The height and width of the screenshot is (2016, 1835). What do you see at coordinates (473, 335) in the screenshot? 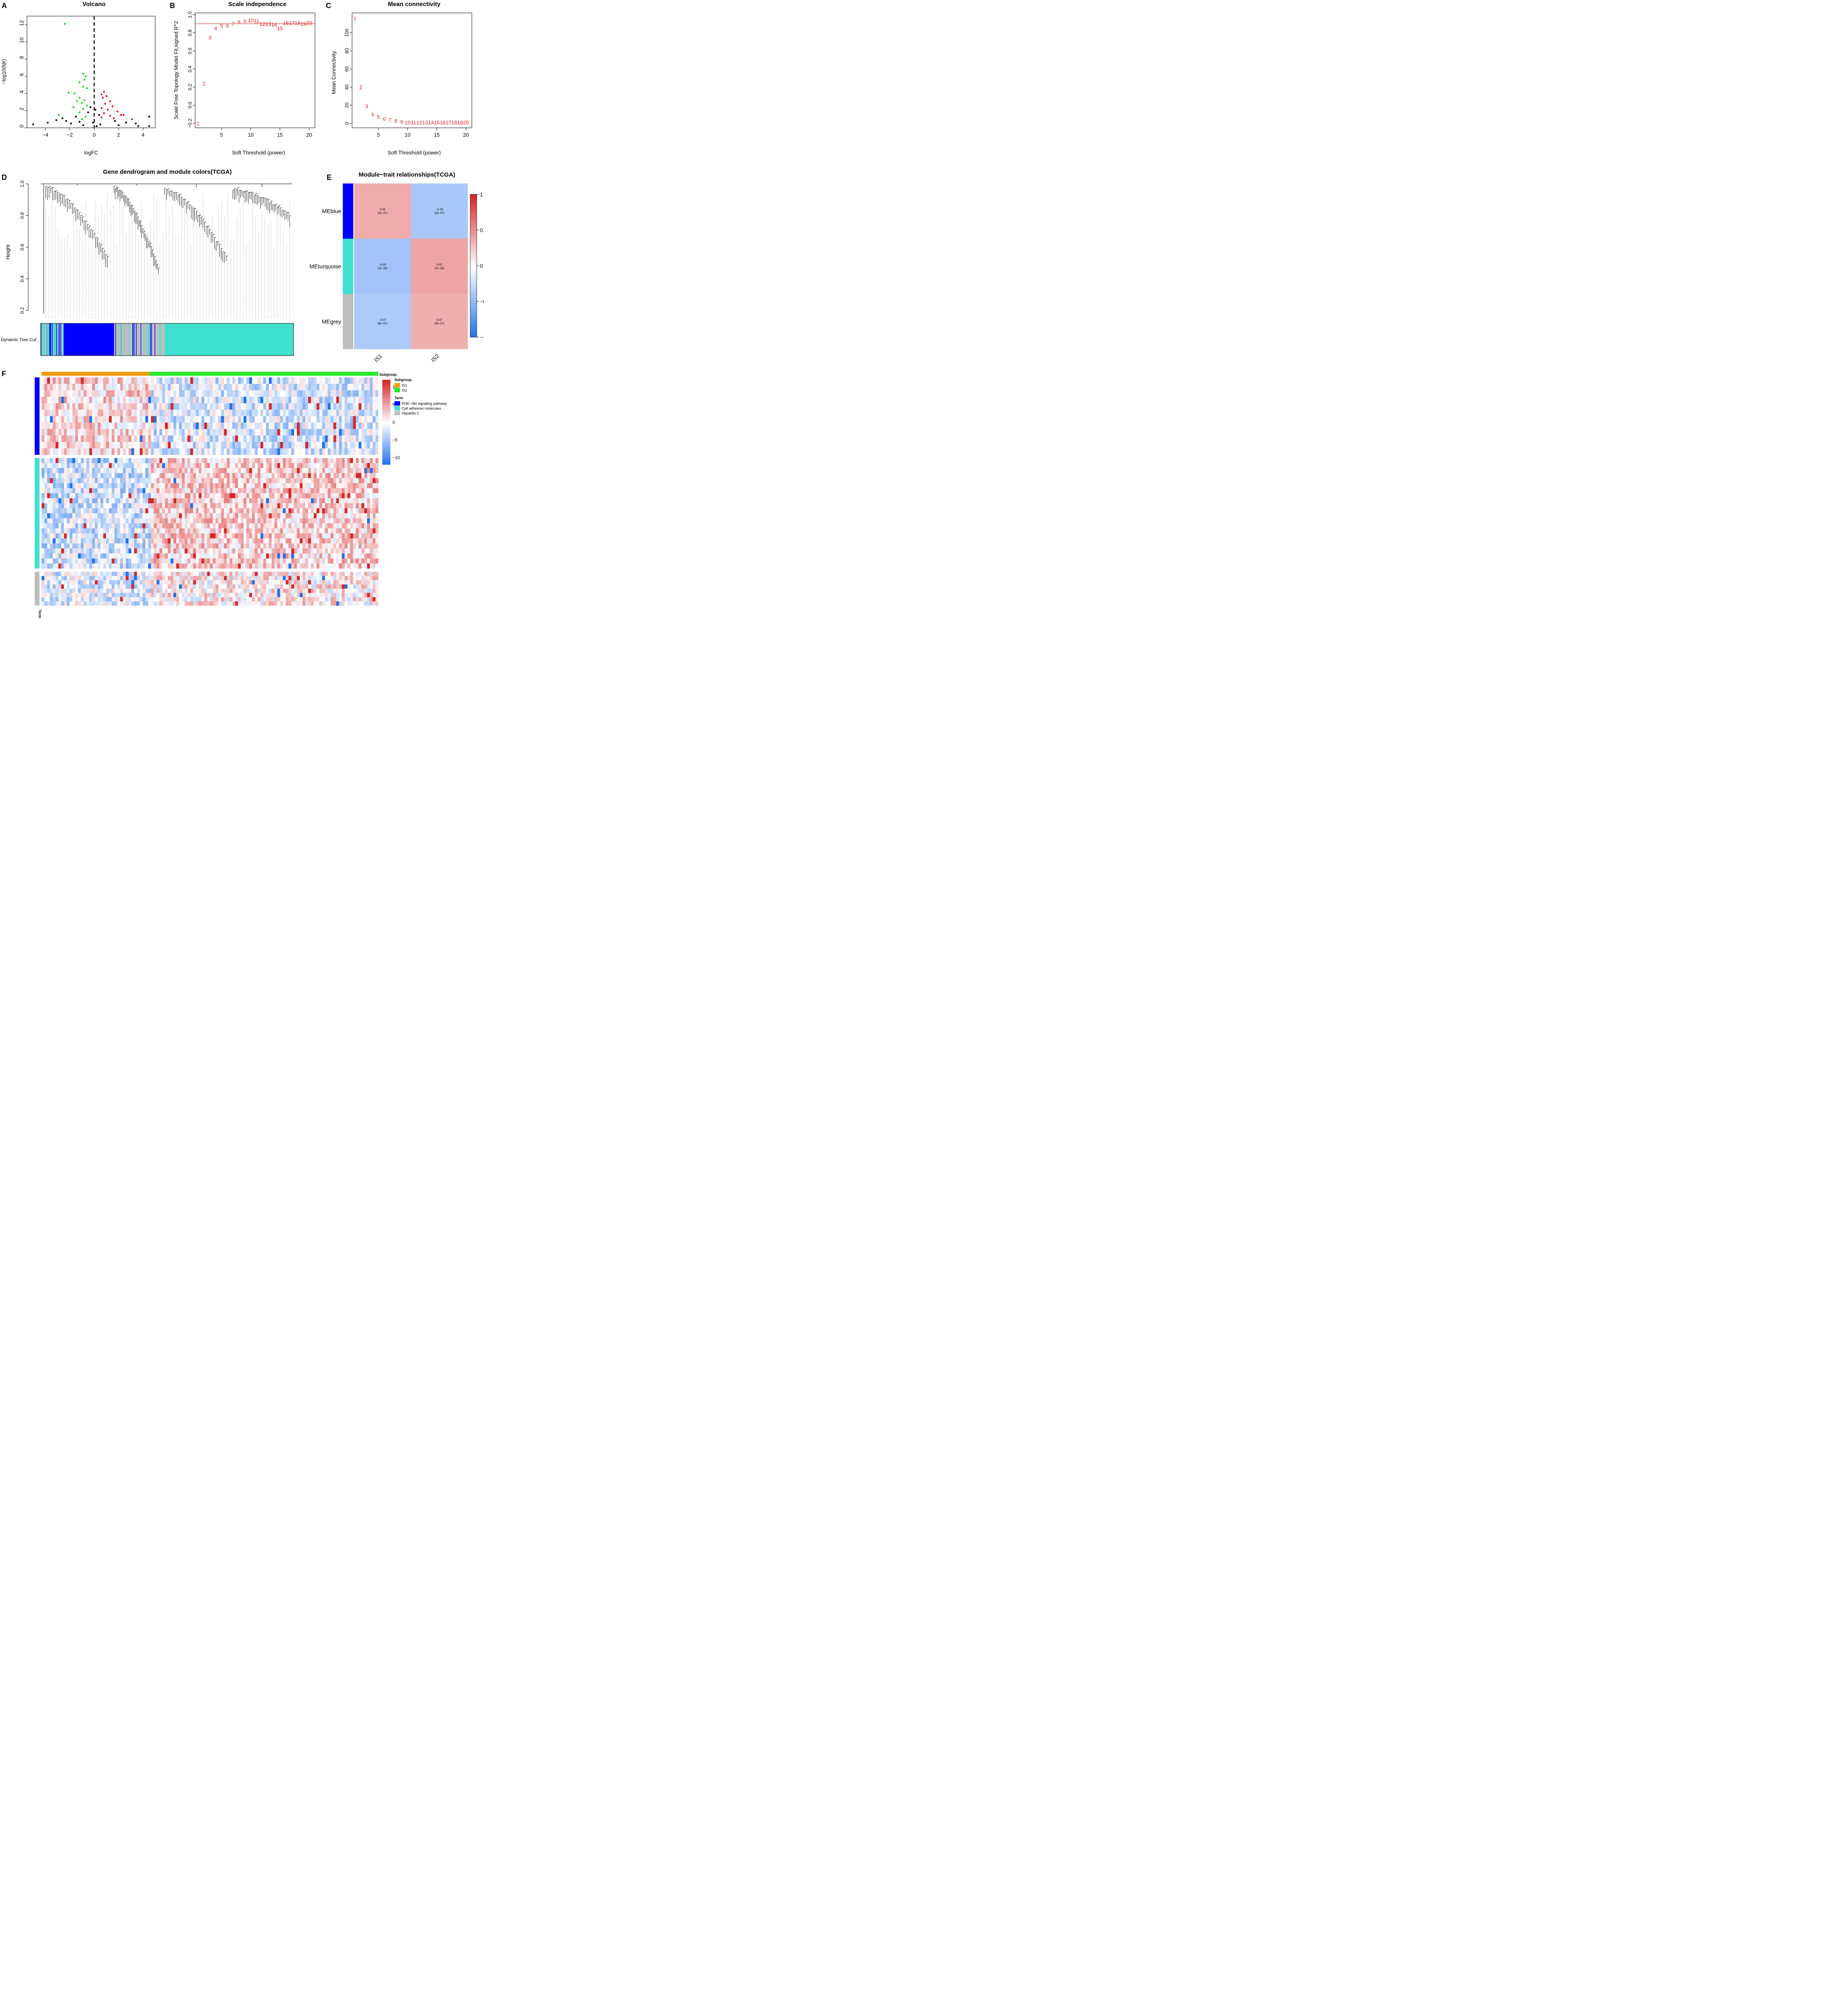
I see `color-scale-step` at bounding box center [473, 335].